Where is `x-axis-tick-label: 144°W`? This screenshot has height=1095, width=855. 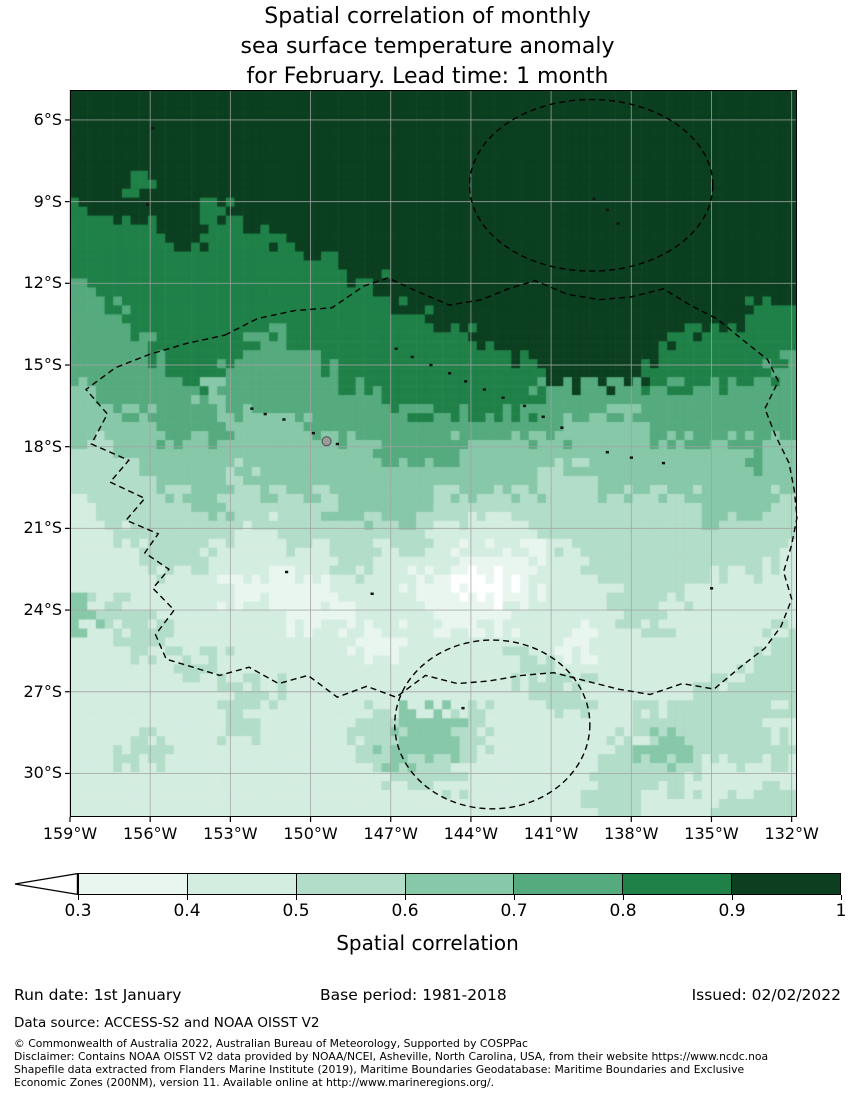 x-axis-tick-label: 144°W is located at coordinates (471, 833).